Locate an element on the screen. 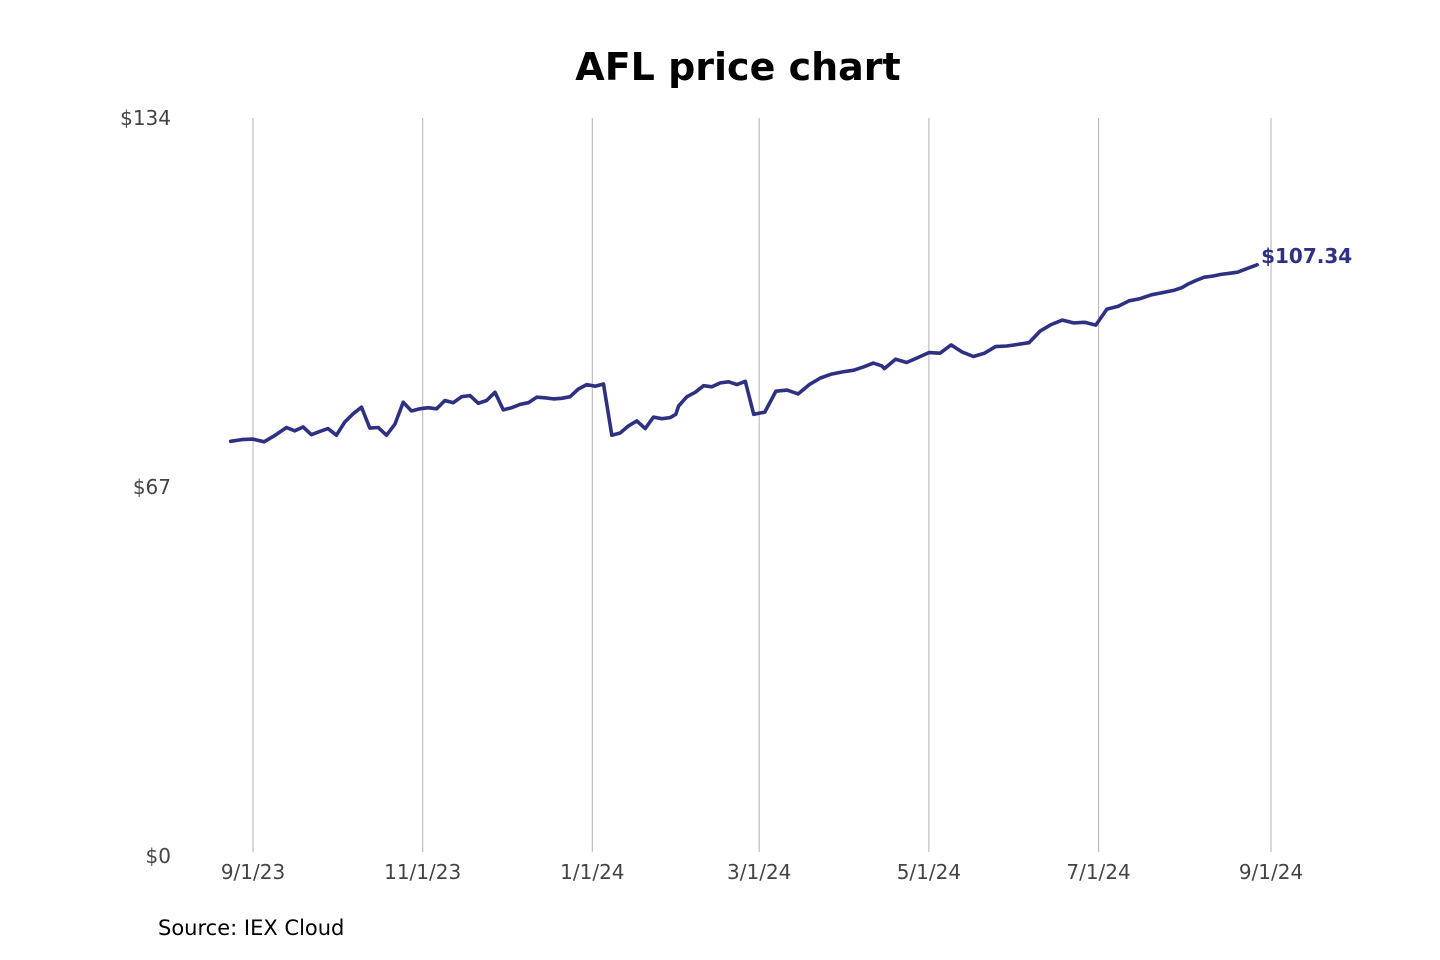  x-tick-label: 9/1/24 is located at coordinates (1271, 872).